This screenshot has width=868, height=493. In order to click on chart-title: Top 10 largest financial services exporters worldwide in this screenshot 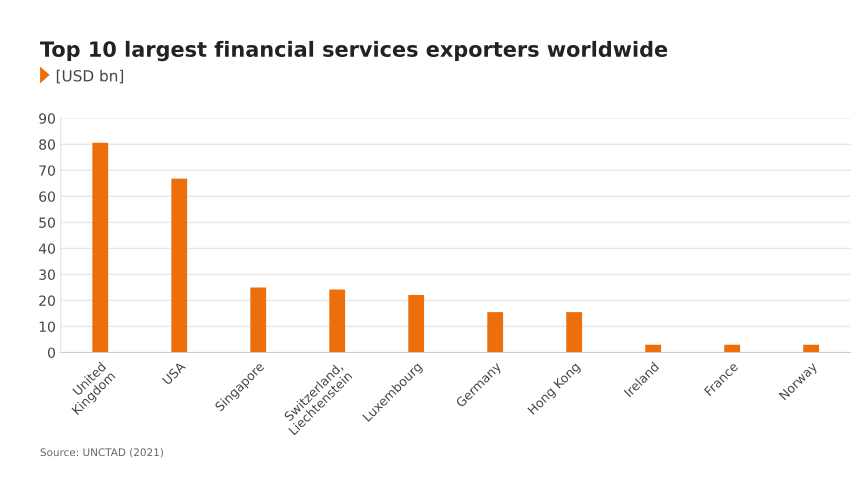, I will do `click(354, 51)`.